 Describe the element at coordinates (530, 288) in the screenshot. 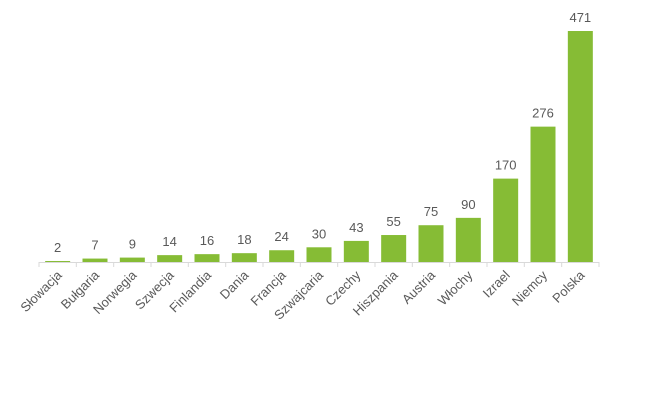

I see `x-tick-label-13: Niemcy` at that location.